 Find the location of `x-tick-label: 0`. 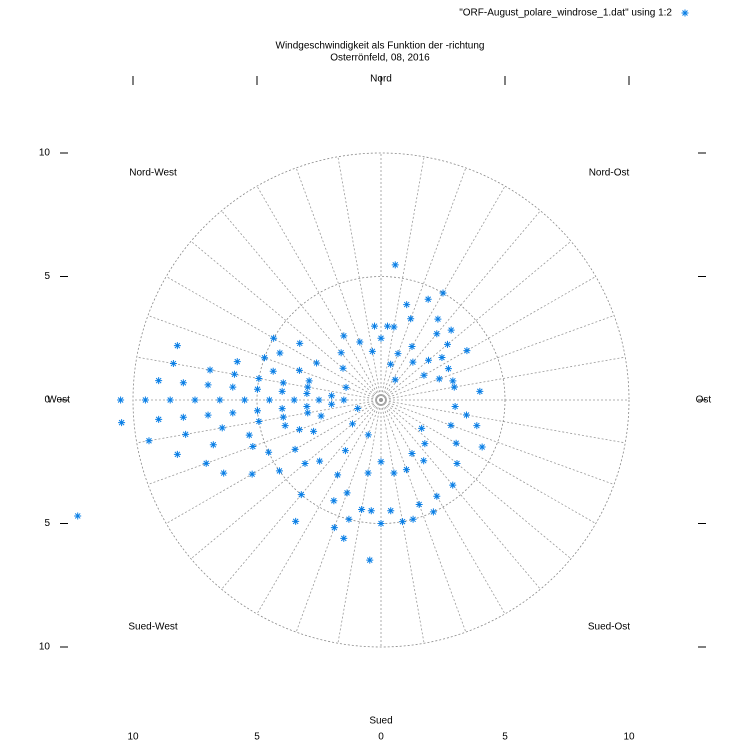

x-tick-label: 0 is located at coordinates (381, 737).